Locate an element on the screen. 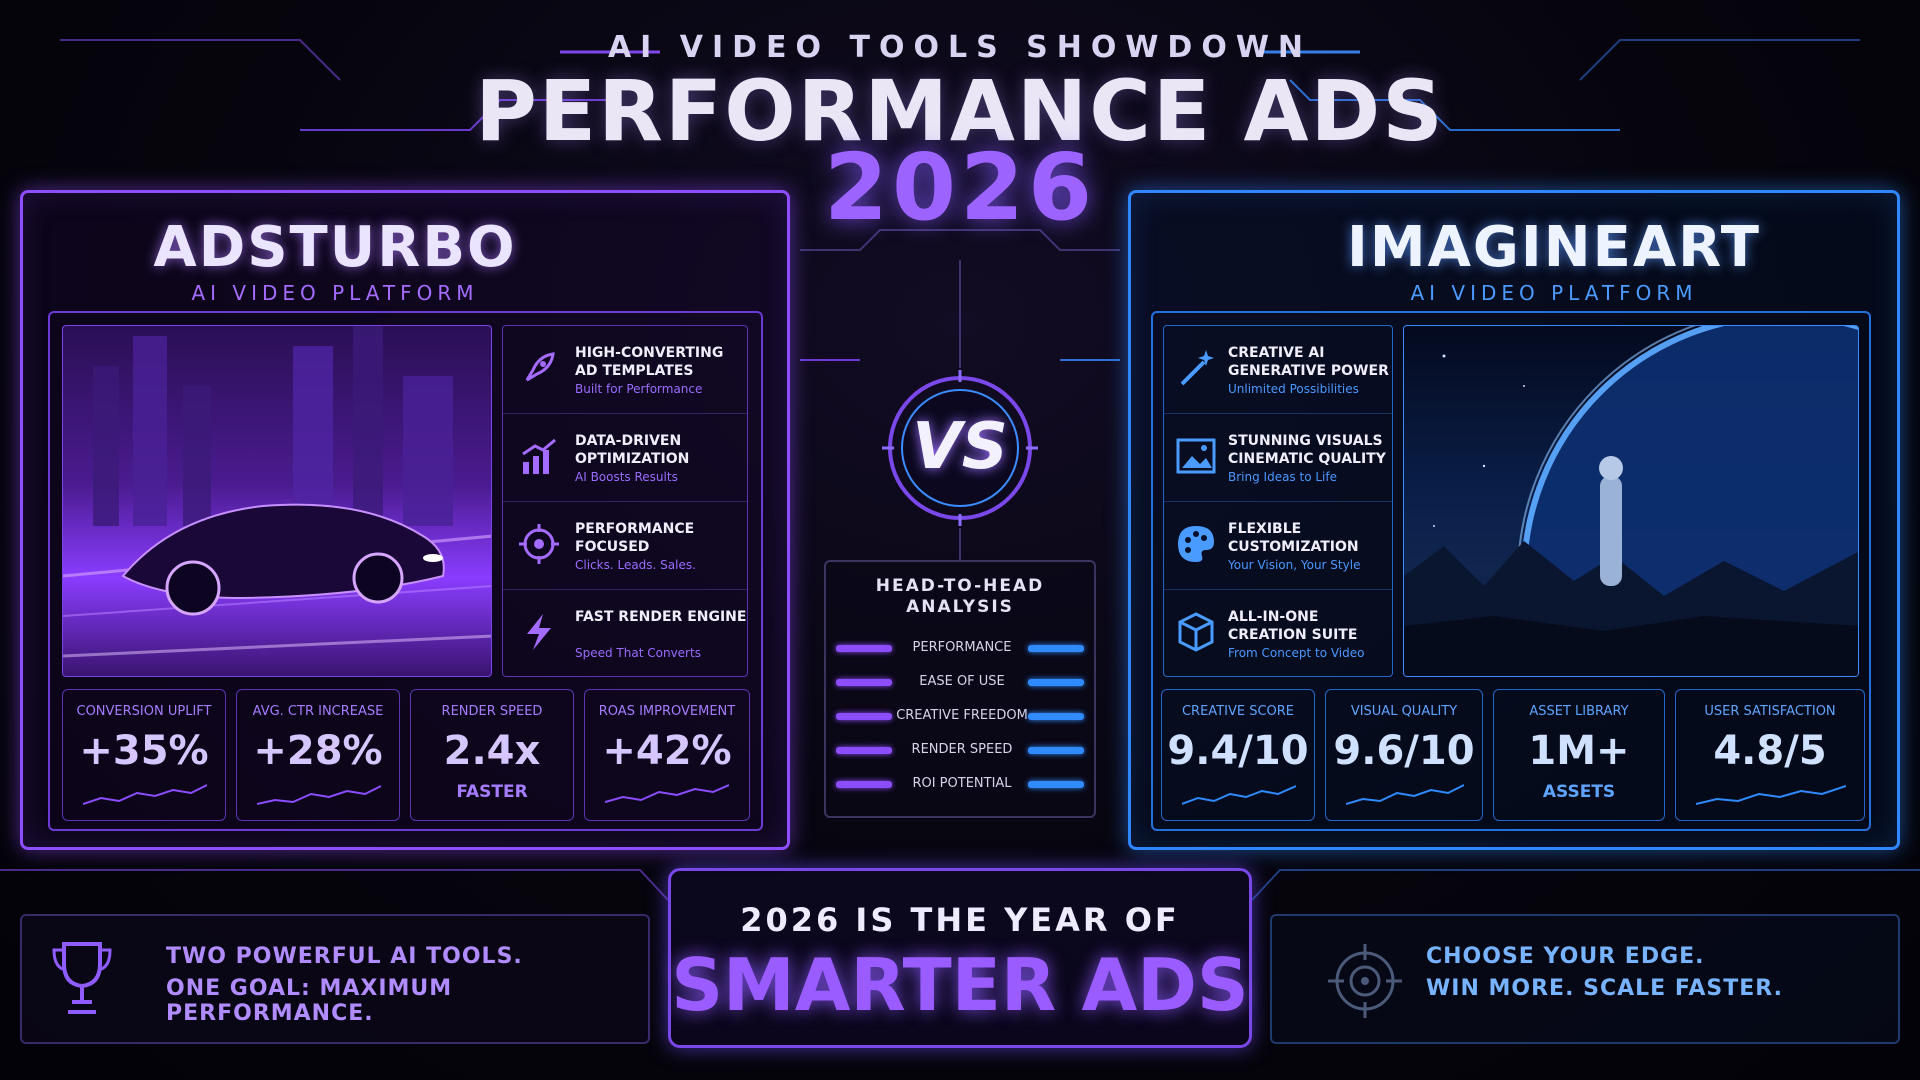 This screenshot has width=1920, height=1080. analysis-row: ROI POTENTIAL is located at coordinates (960, 784).